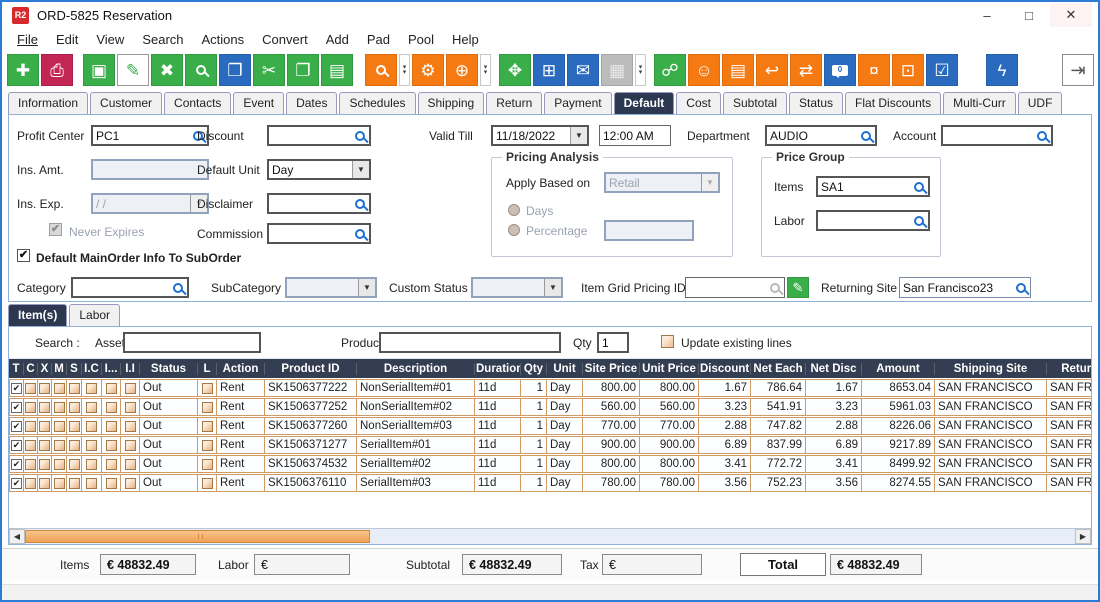 Image resolution: width=1100 pixels, height=602 pixels. I want to click on item-grid-pricing-field, so click(735, 287).